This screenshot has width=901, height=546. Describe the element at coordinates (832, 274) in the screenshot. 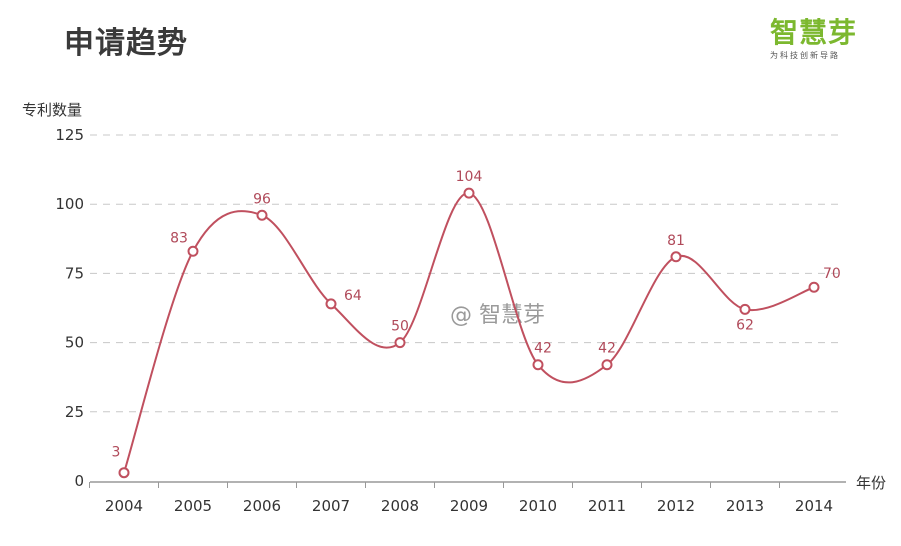

I see `data-label: 70` at that location.